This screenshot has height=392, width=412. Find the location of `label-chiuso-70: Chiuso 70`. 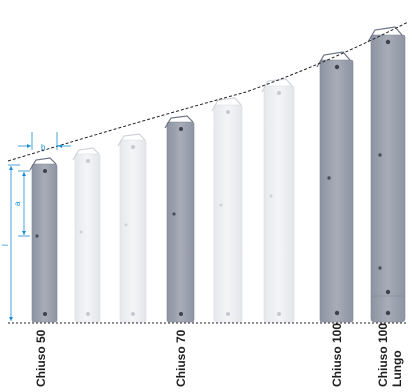

label-chiuso-70: Chiuso 70 is located at coordinates (181, 358).